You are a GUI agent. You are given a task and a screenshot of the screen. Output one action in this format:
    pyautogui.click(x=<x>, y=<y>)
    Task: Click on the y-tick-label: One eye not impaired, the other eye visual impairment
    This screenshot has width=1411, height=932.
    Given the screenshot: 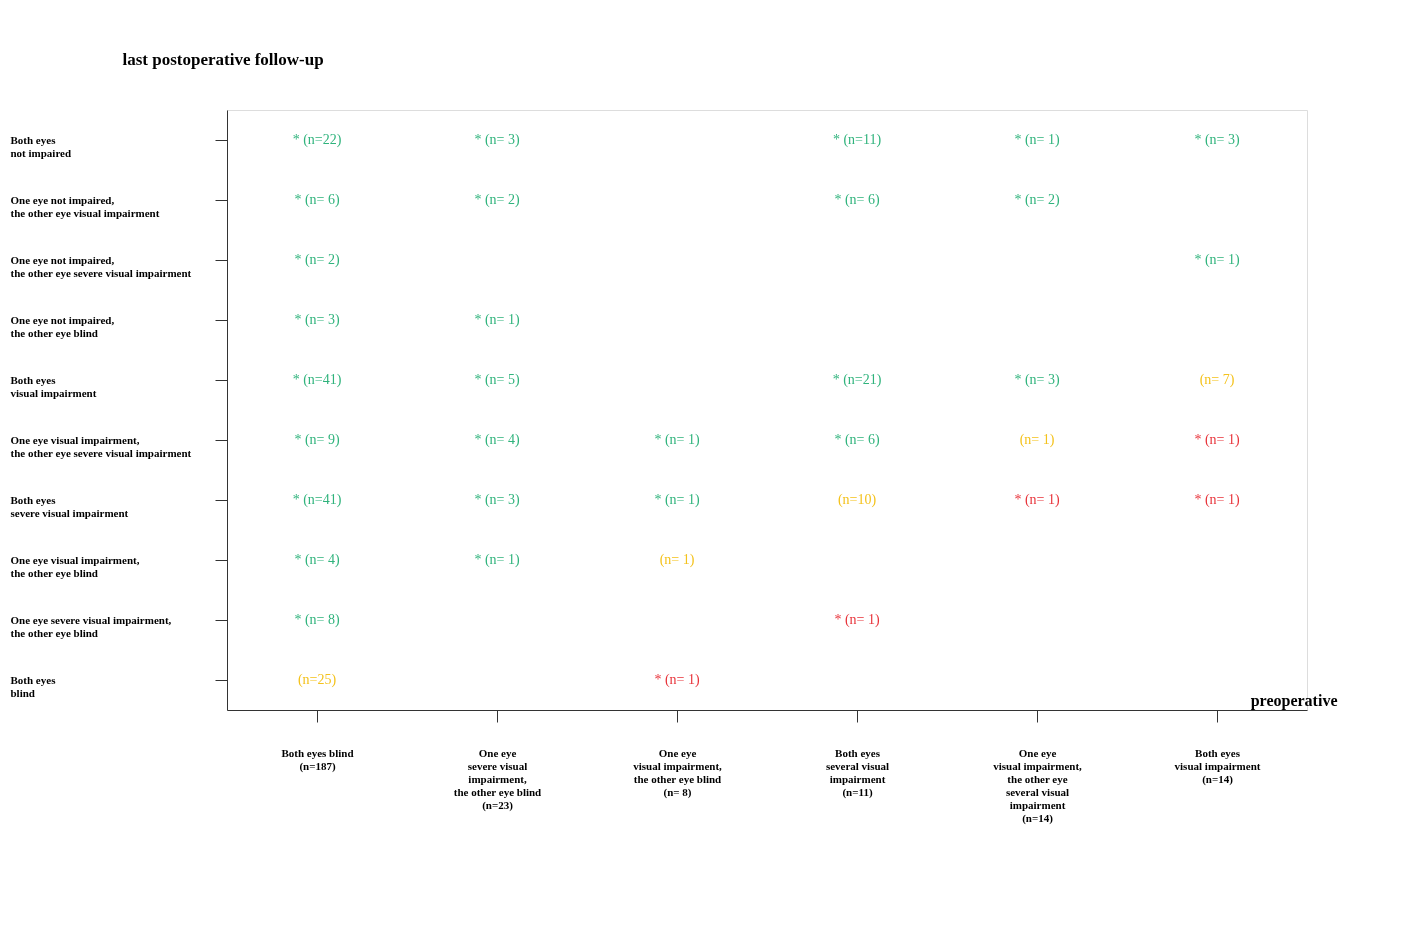 What is the action you would take?
    pyautogui.click(x=85, y=206)
    